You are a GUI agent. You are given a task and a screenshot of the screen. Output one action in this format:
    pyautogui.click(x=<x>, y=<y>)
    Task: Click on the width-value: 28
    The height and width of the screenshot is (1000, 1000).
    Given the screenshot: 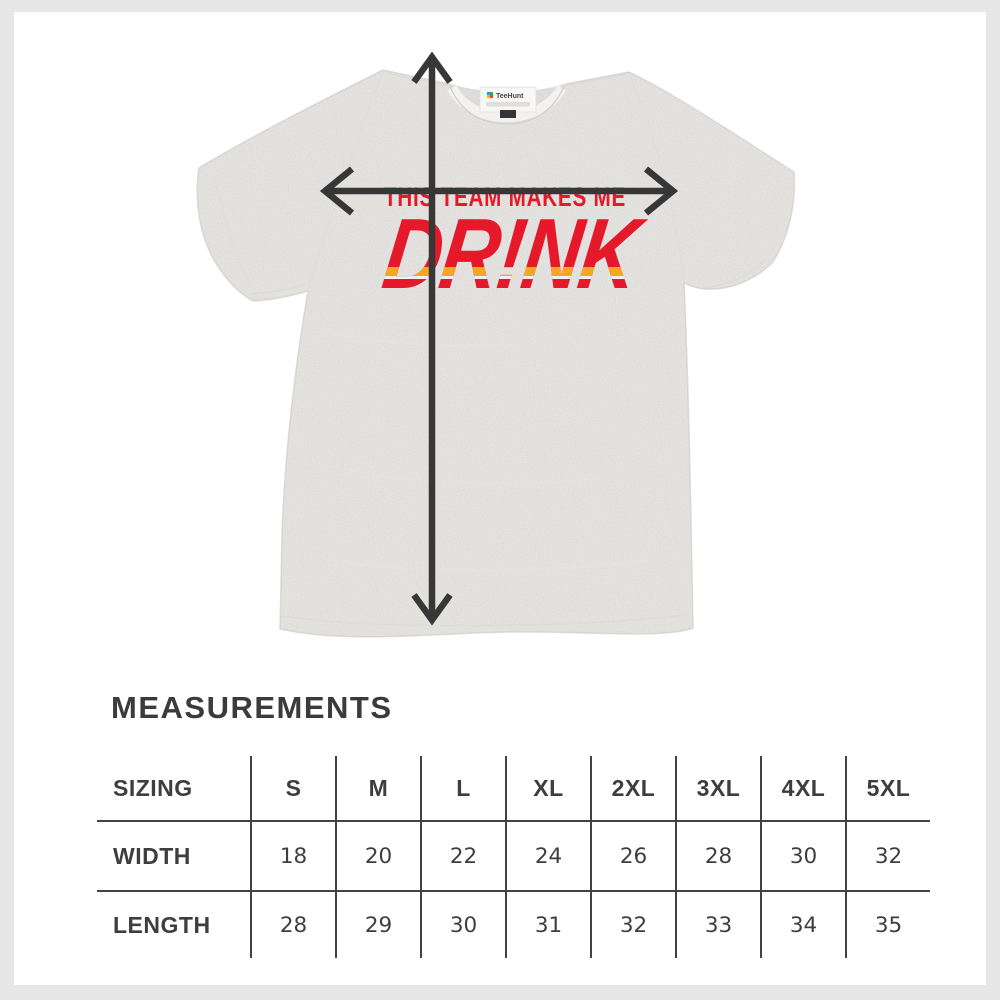 What is the action you would take?
    pyautogui.click(x=717, y=855)
    